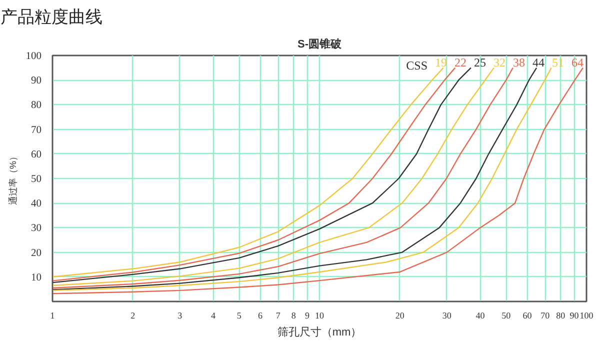 The image size is (600, 341). What do you see at coordinates (36, 278) in the screenshot?
I see `y-tick-label: 10` at bounding box center [36, 278].